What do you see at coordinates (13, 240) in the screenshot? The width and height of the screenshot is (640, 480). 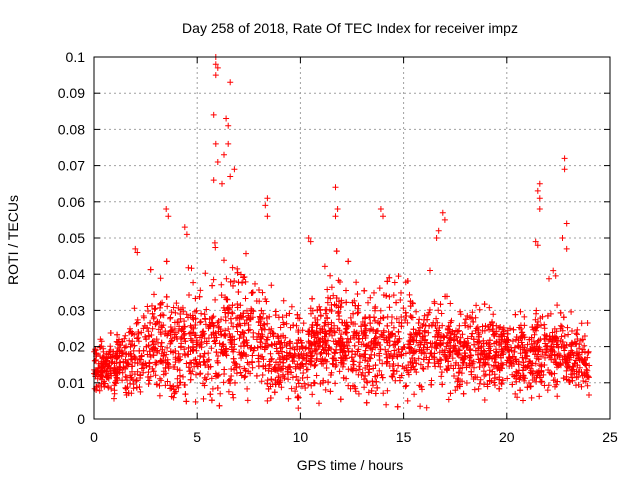 I see `y-axis-title: ROTI / TECUs` at bounding box center [13, 240].